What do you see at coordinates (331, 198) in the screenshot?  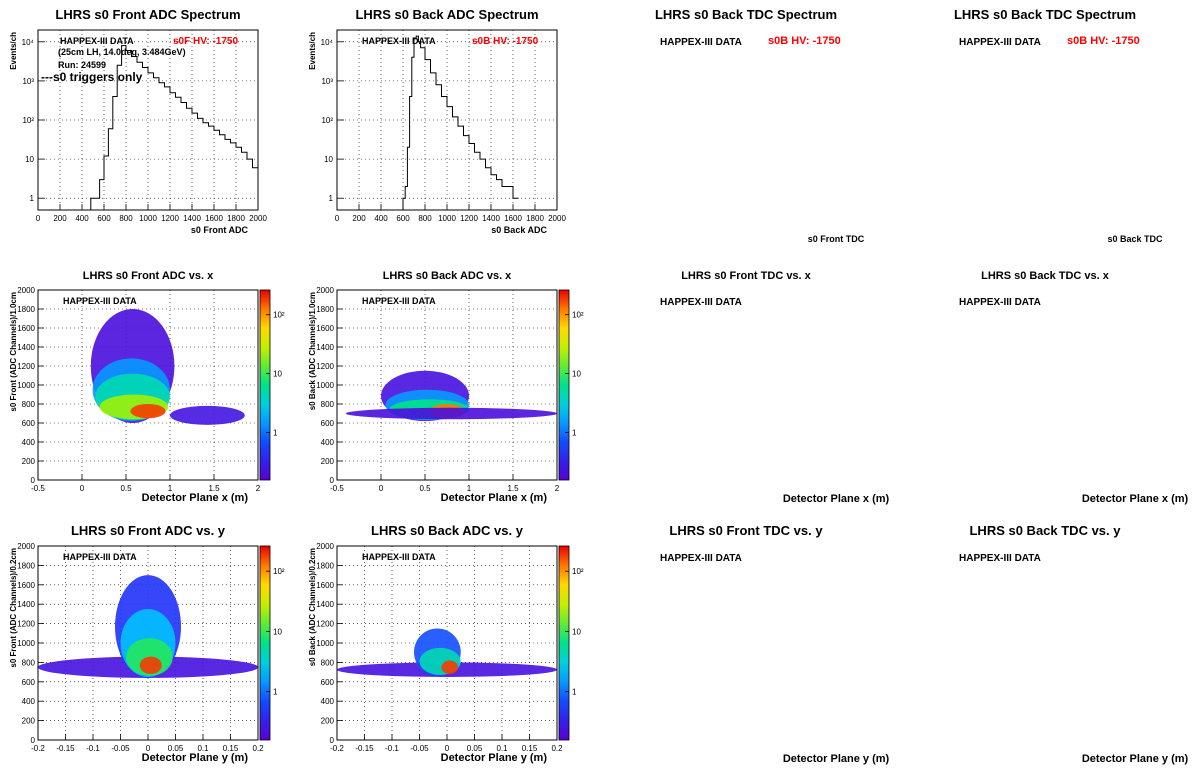 I see `y-tick-label: 1` at bounding box center [331, 198].